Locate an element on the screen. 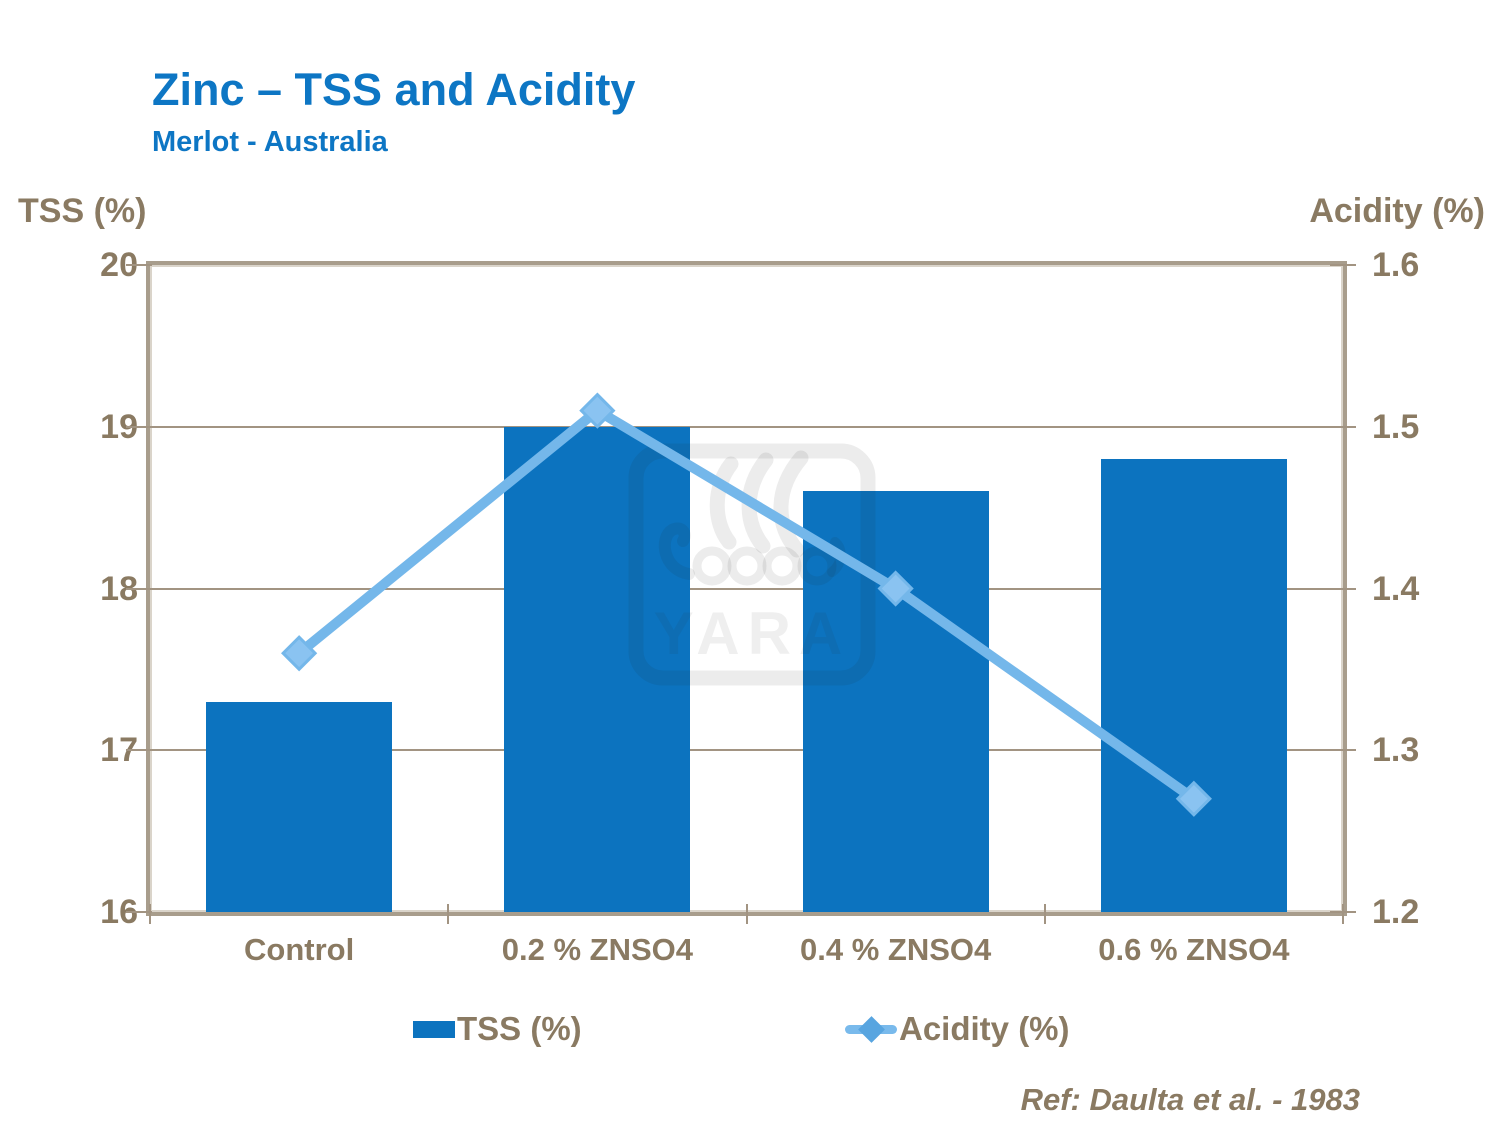 This screenshot has height=1126, width=1501. legend-item-tss: TSS (%) is located at coordinates (497, 1029).